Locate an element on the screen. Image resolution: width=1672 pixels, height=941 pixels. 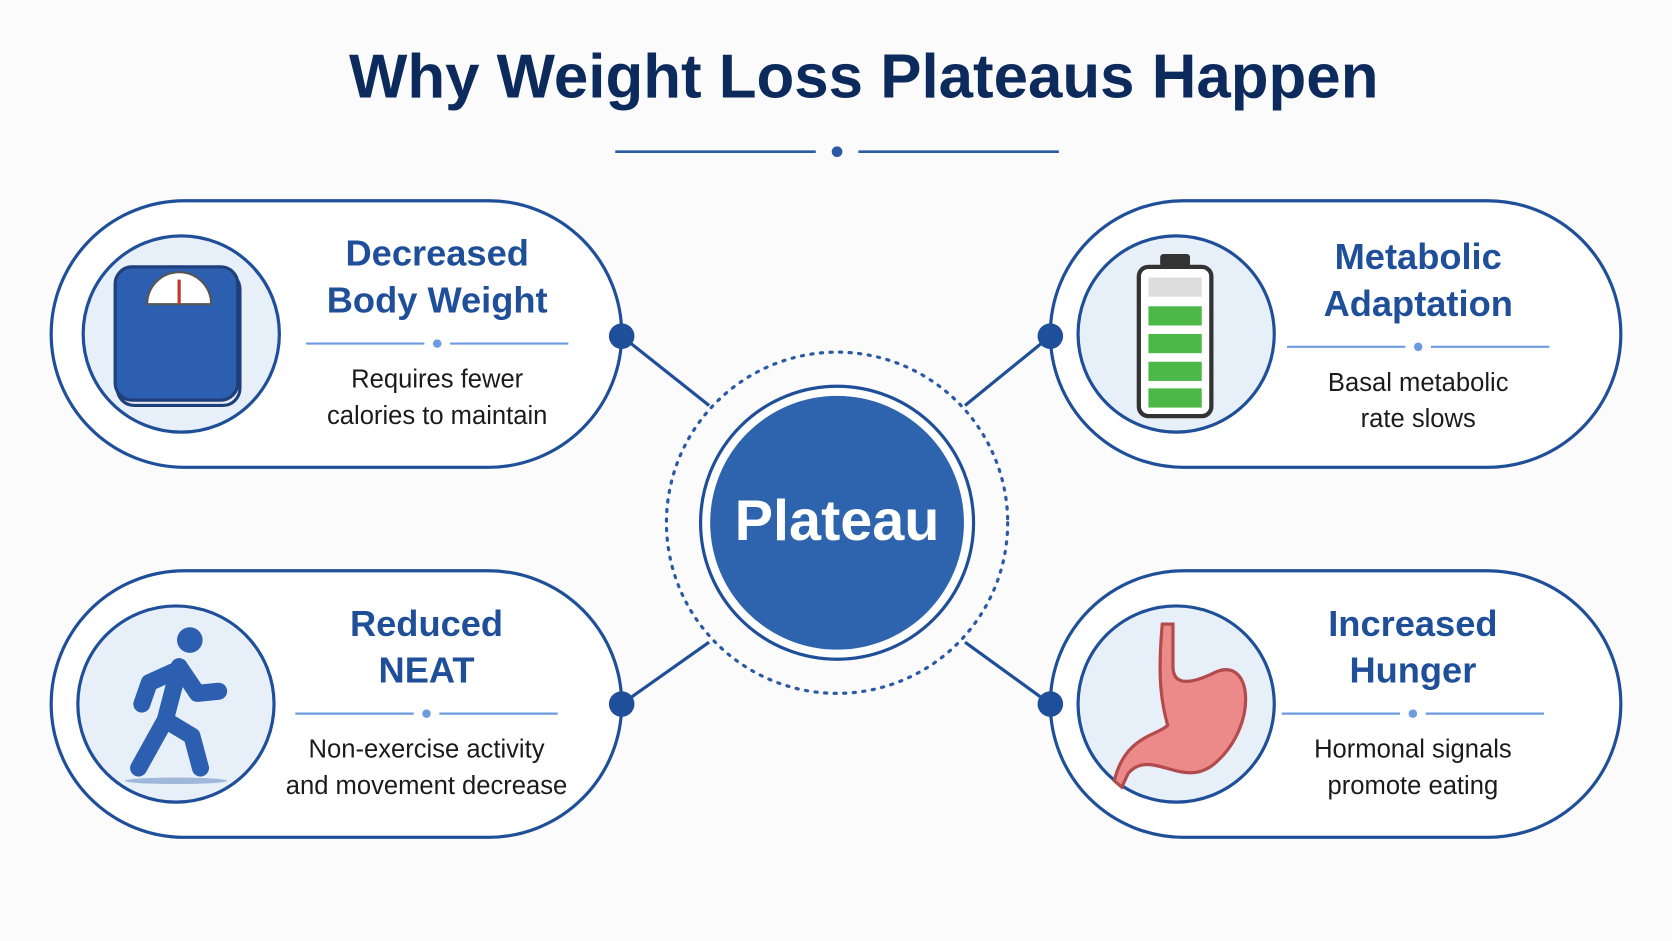
card-description: calories to maintain is located at coordinates (437, 416).